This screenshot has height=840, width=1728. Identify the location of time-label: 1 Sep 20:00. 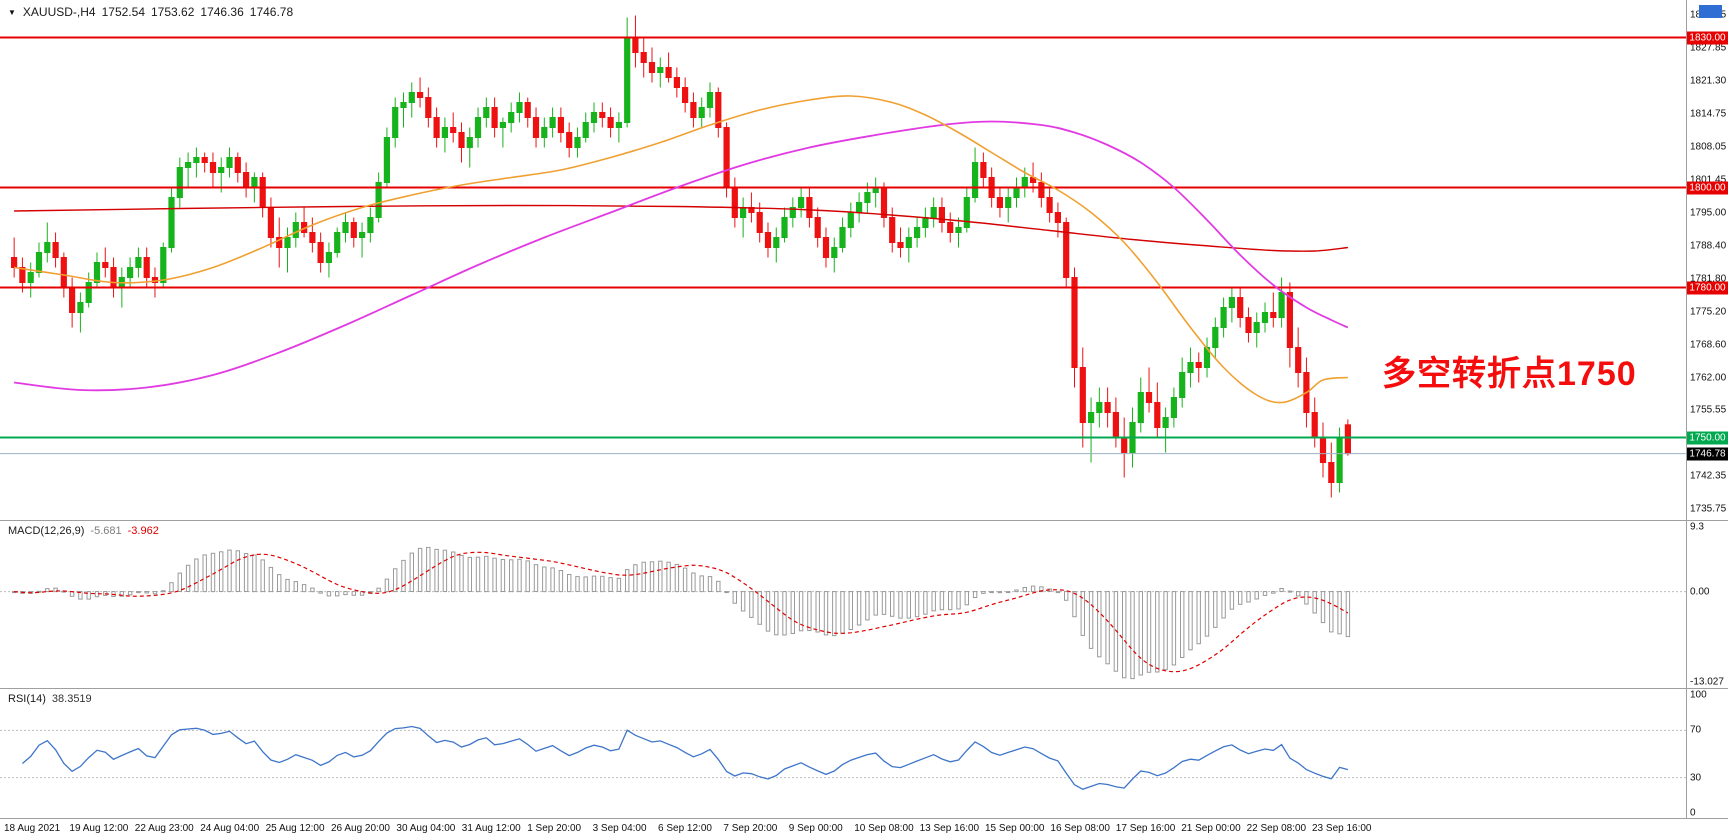
(554, 828).